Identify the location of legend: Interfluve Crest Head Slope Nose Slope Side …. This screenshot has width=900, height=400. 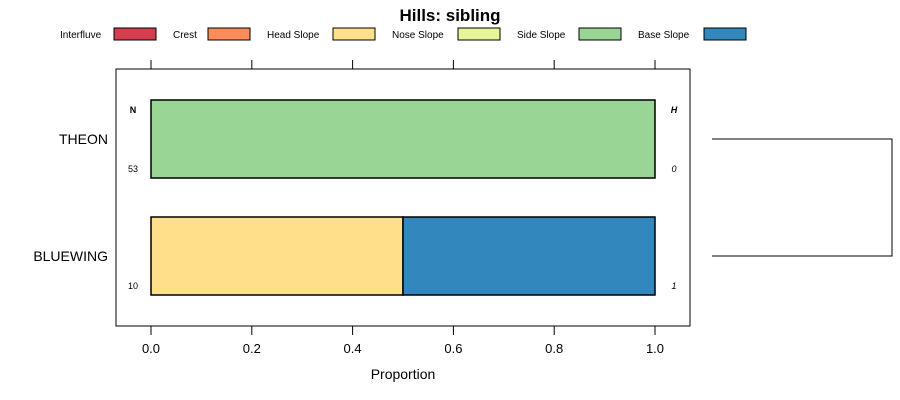
(403, 34).